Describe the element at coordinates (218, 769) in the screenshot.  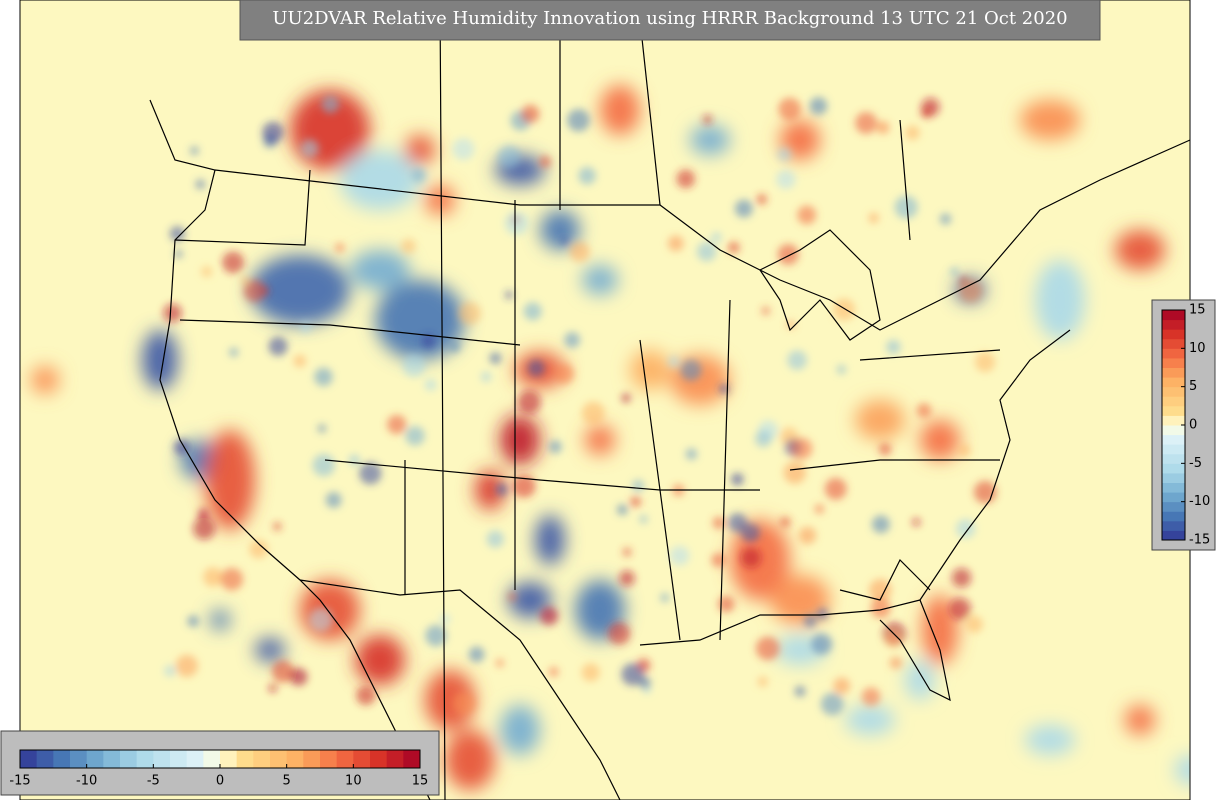
I see `colorbar-horizontal: -15 -10 -5 0 5 10 15` at that location.